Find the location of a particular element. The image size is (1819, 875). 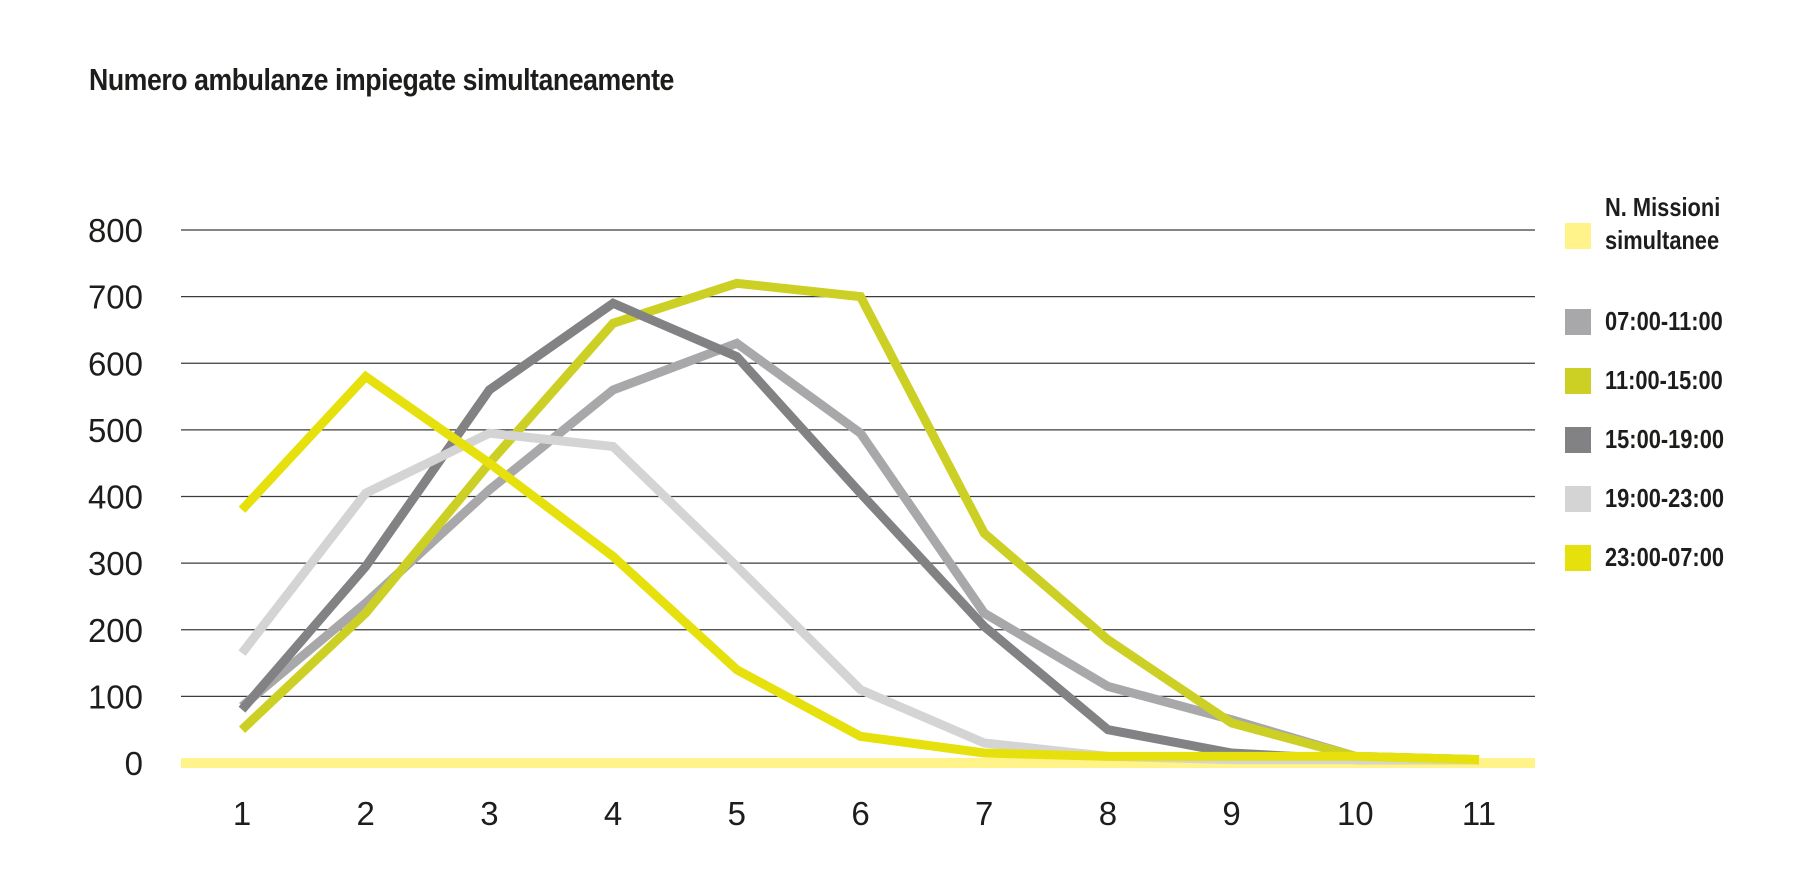

x-tick-label: 11 is located at coordinates (1479, 813).